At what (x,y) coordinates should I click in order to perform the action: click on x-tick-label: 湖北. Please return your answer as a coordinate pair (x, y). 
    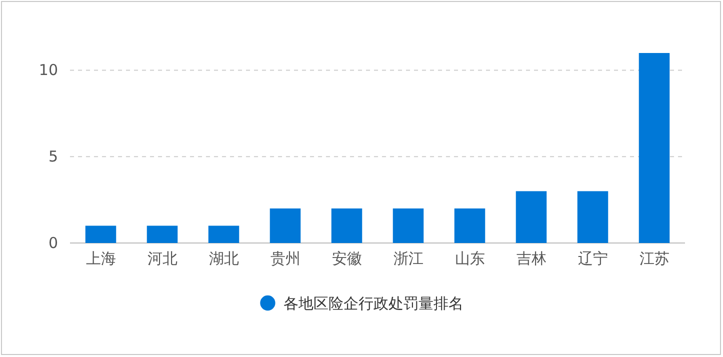
    Looking at the image, I should click on (223, 259).